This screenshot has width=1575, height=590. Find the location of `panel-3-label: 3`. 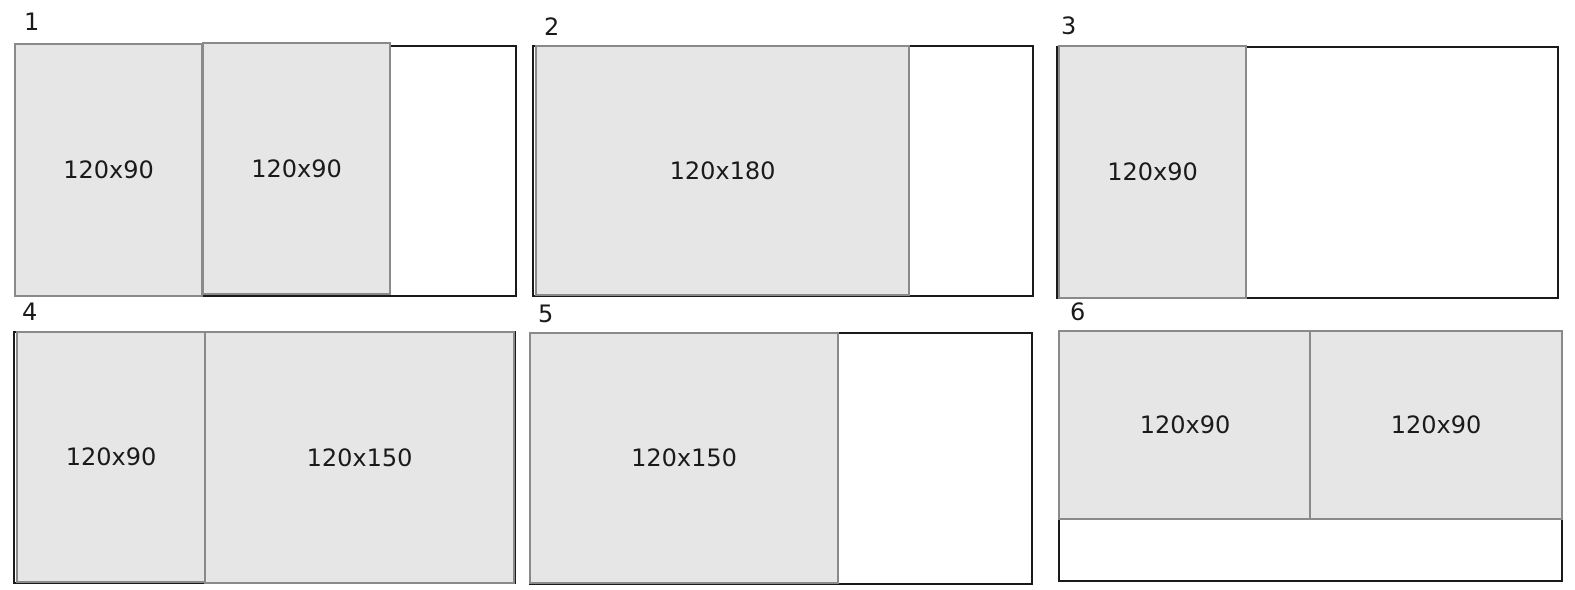

panel-3-label: 3 is located at coordinates (1069, 26).